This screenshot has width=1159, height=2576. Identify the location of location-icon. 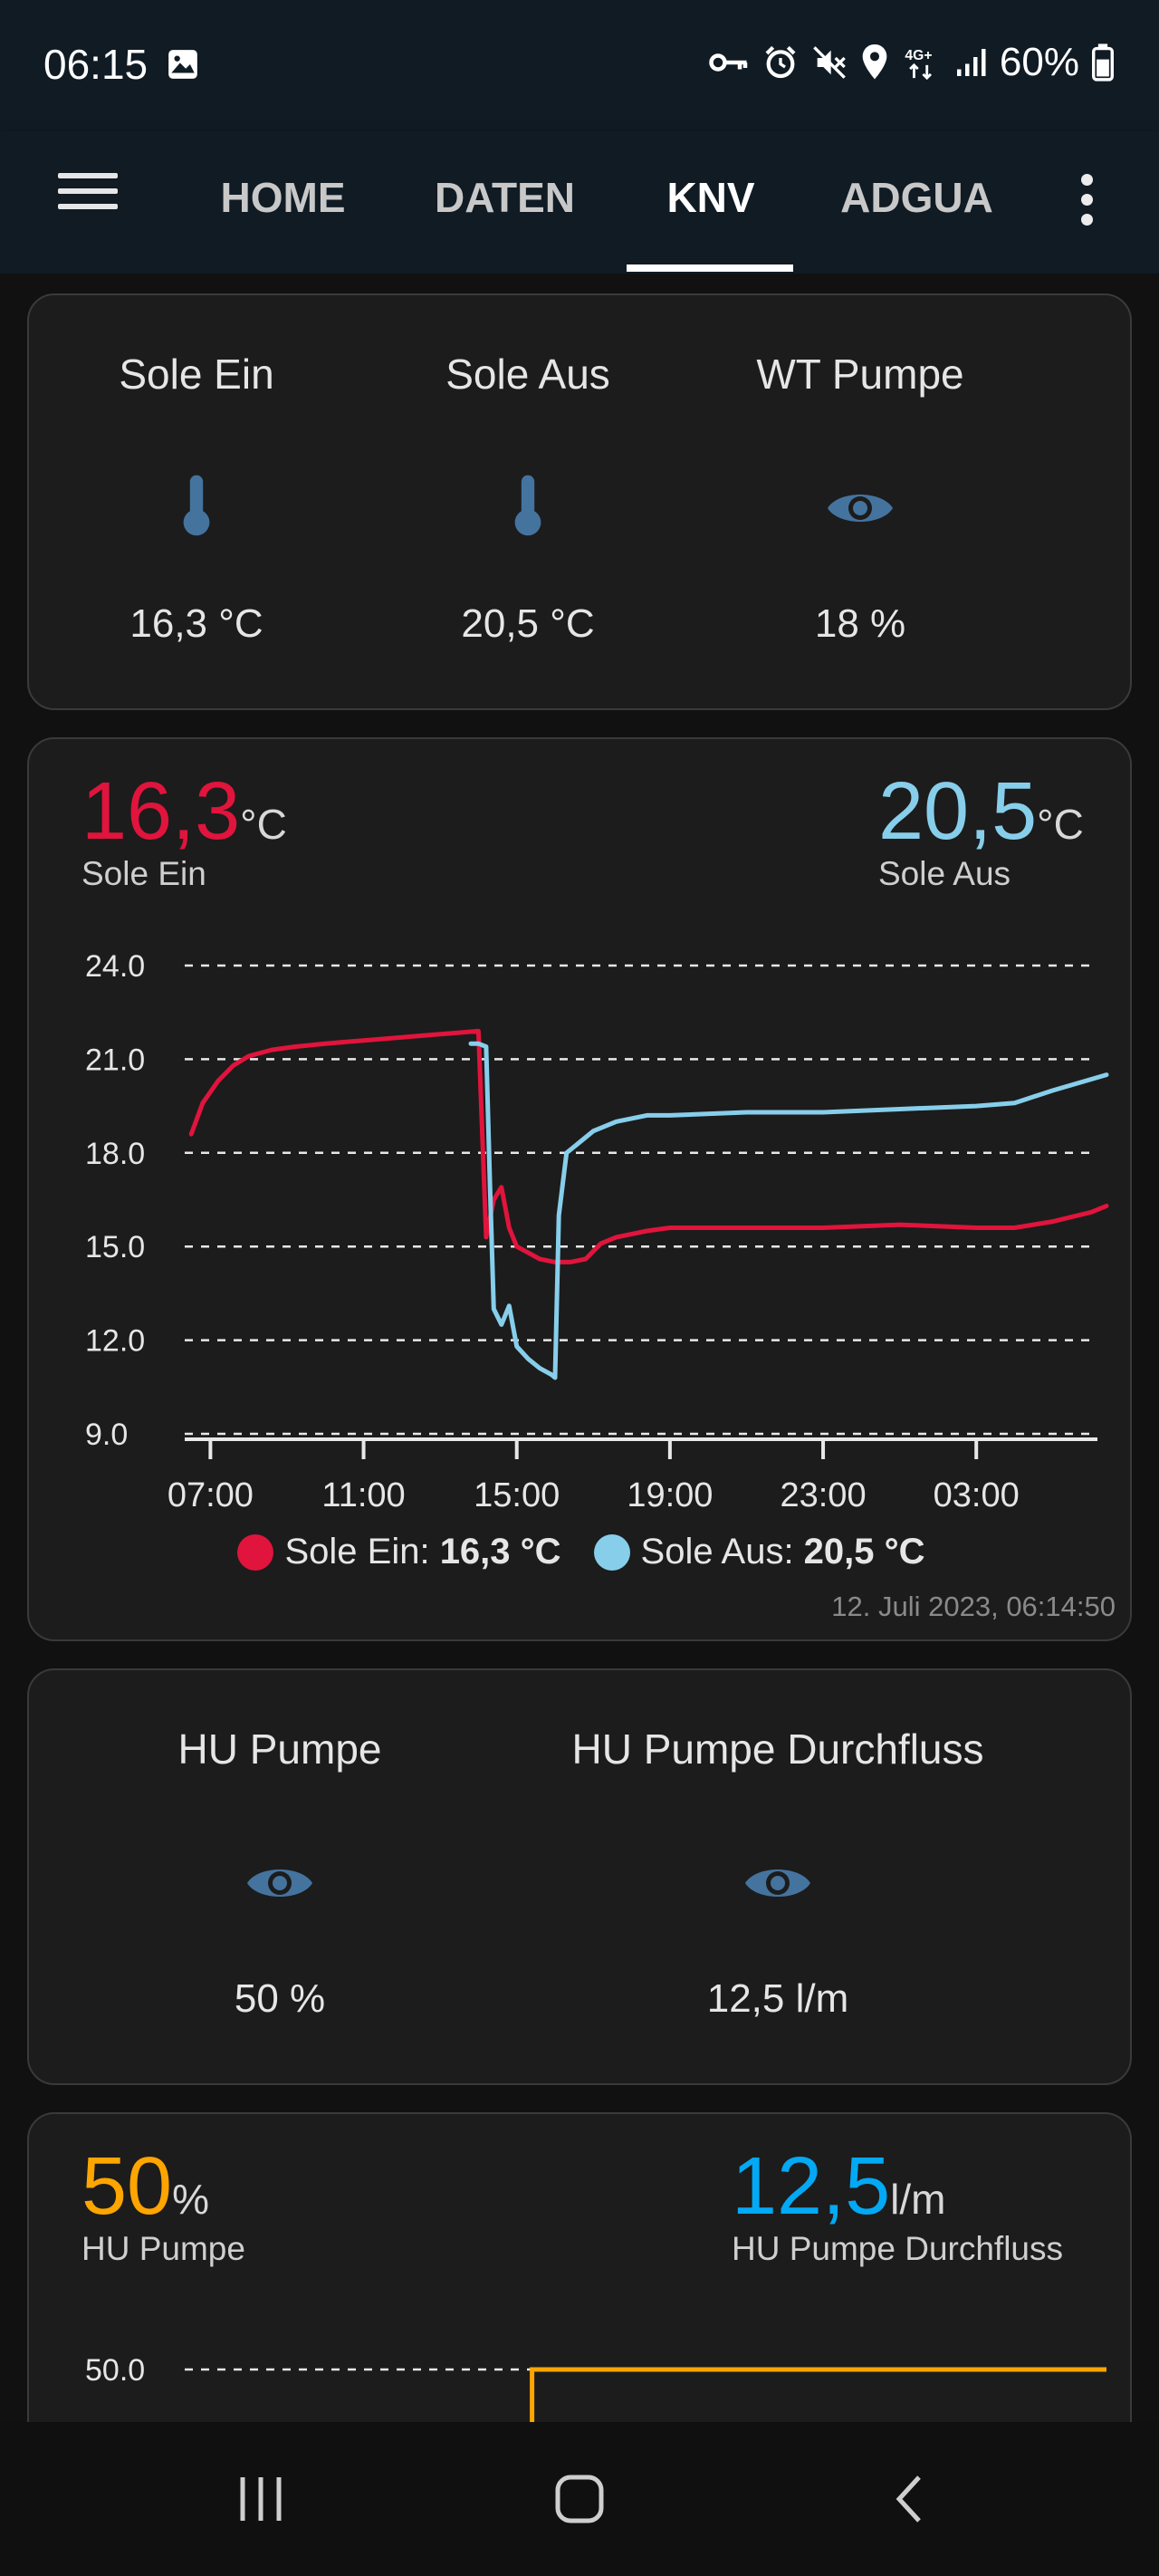
(874, 62).